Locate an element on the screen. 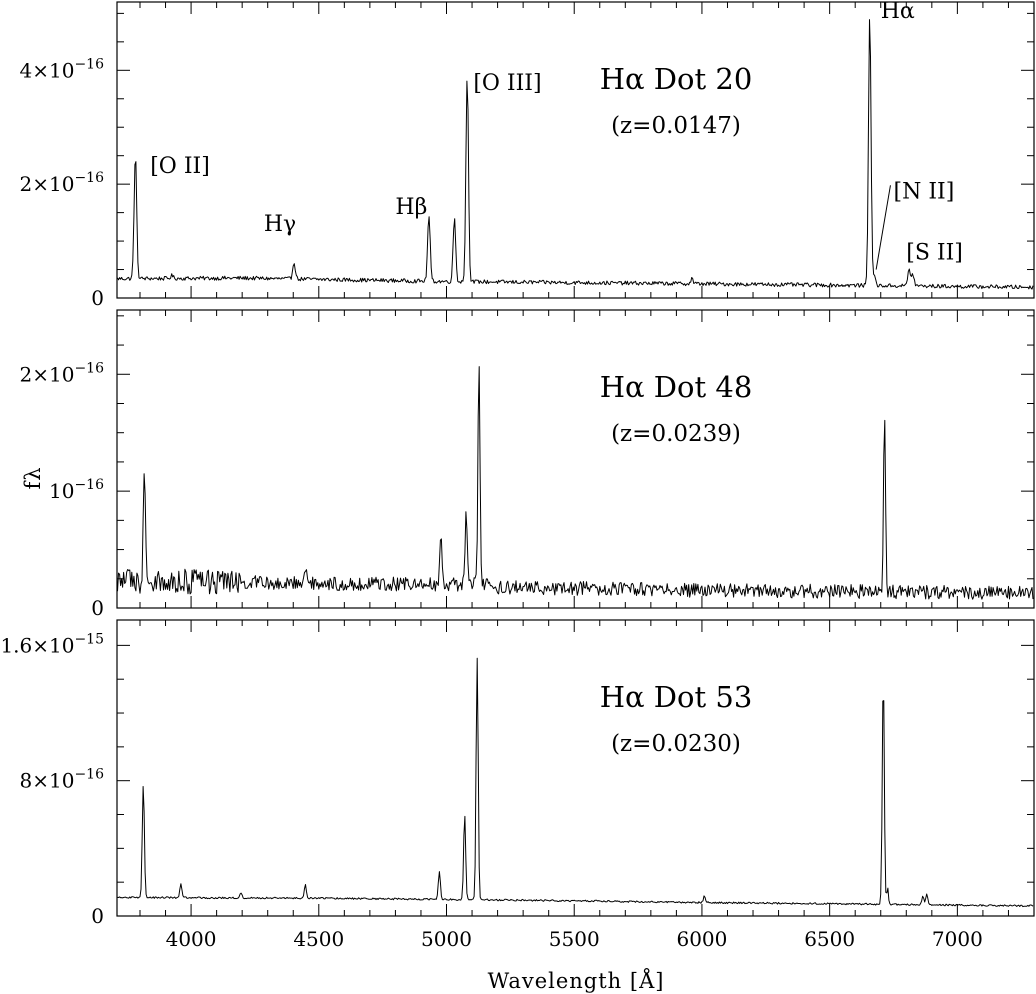 The height and width of the screenshot is (994, 1036). emission-line-label: [N II] is located at coordinates (924, 191).